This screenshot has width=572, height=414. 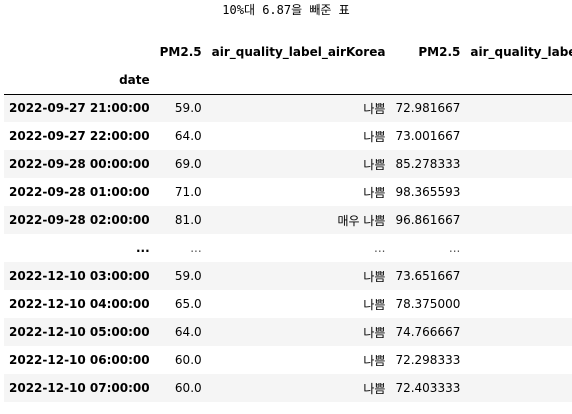 What do you see at coordinates (428, 220) in the screenshot?
I see `cell-pm25-oa200: 96.861667` at bounding box center [428, 220].